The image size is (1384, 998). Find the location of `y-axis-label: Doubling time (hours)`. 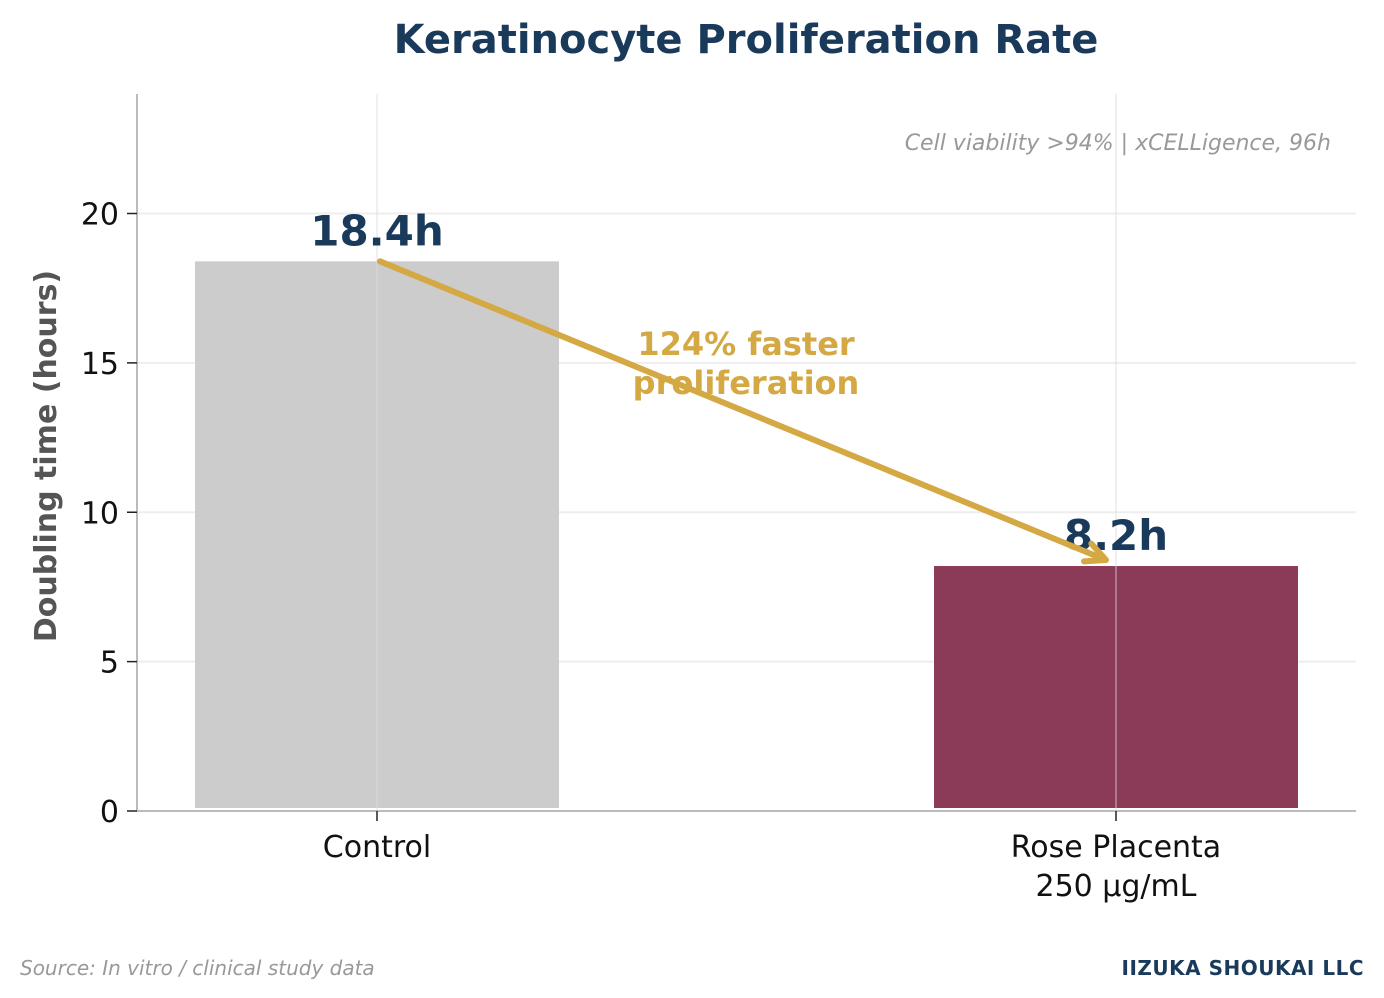

y-axis-label: Doubling time (hours) is located at coordinates (46, 456).